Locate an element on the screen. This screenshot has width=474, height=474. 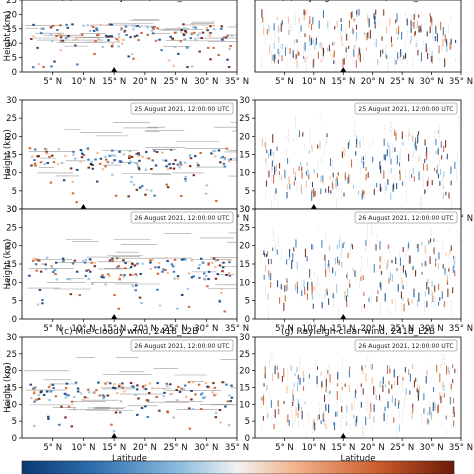
y-tick-label: 20 is located at coordinates (11, 15).